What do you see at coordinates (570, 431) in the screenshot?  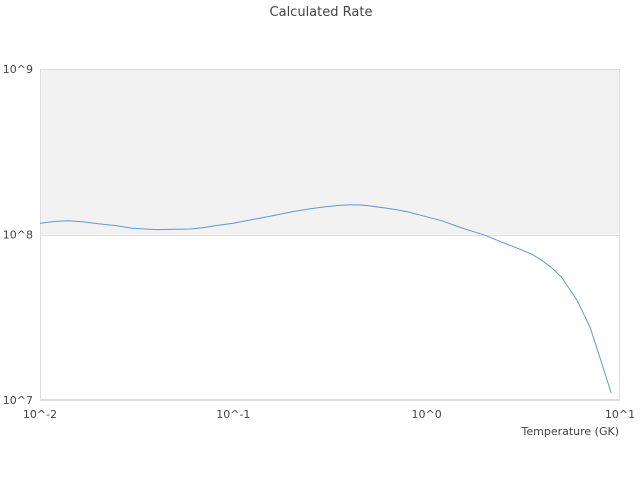 I see `x-axis-label: Temperature (GK)` at bounding box center [570, 431].